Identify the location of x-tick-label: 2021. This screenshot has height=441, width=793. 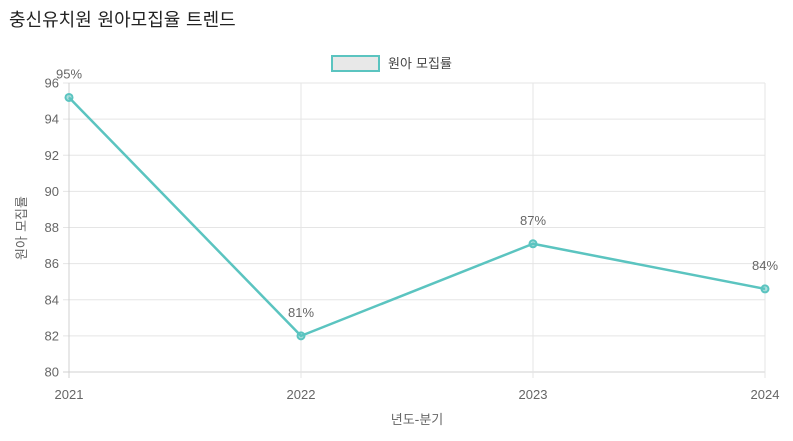
(69, 394).